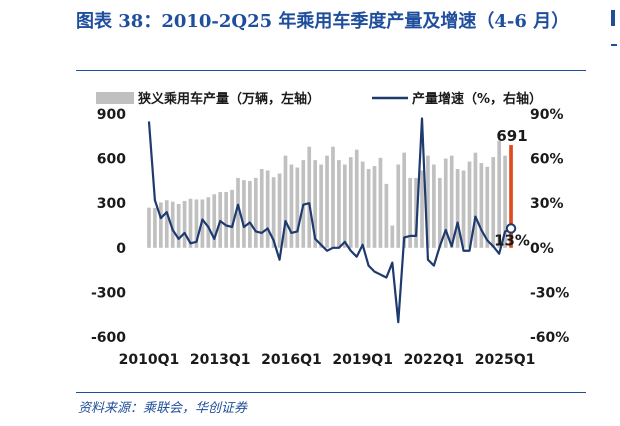 Image resolution: width=620 pixels, height=426 pixels. What do you see at coordinates (362, 360) in the screenshot?
I see `x-axis-tick-label: 2019Q1` at bounding box center [362, 360].